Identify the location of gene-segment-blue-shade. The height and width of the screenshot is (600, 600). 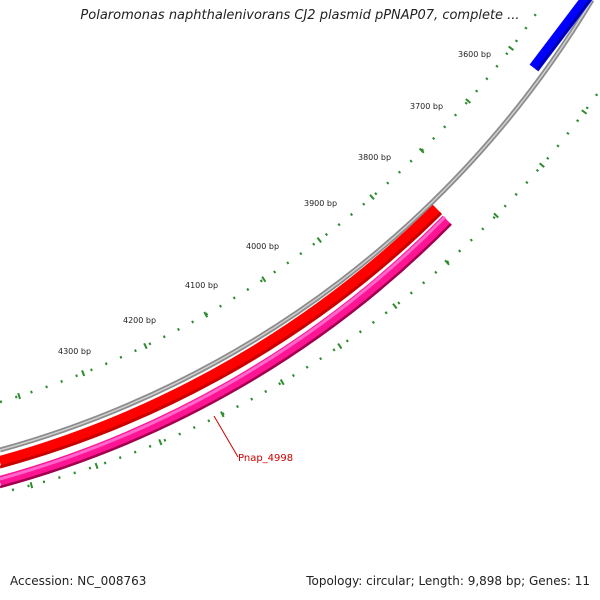
(564, 35).